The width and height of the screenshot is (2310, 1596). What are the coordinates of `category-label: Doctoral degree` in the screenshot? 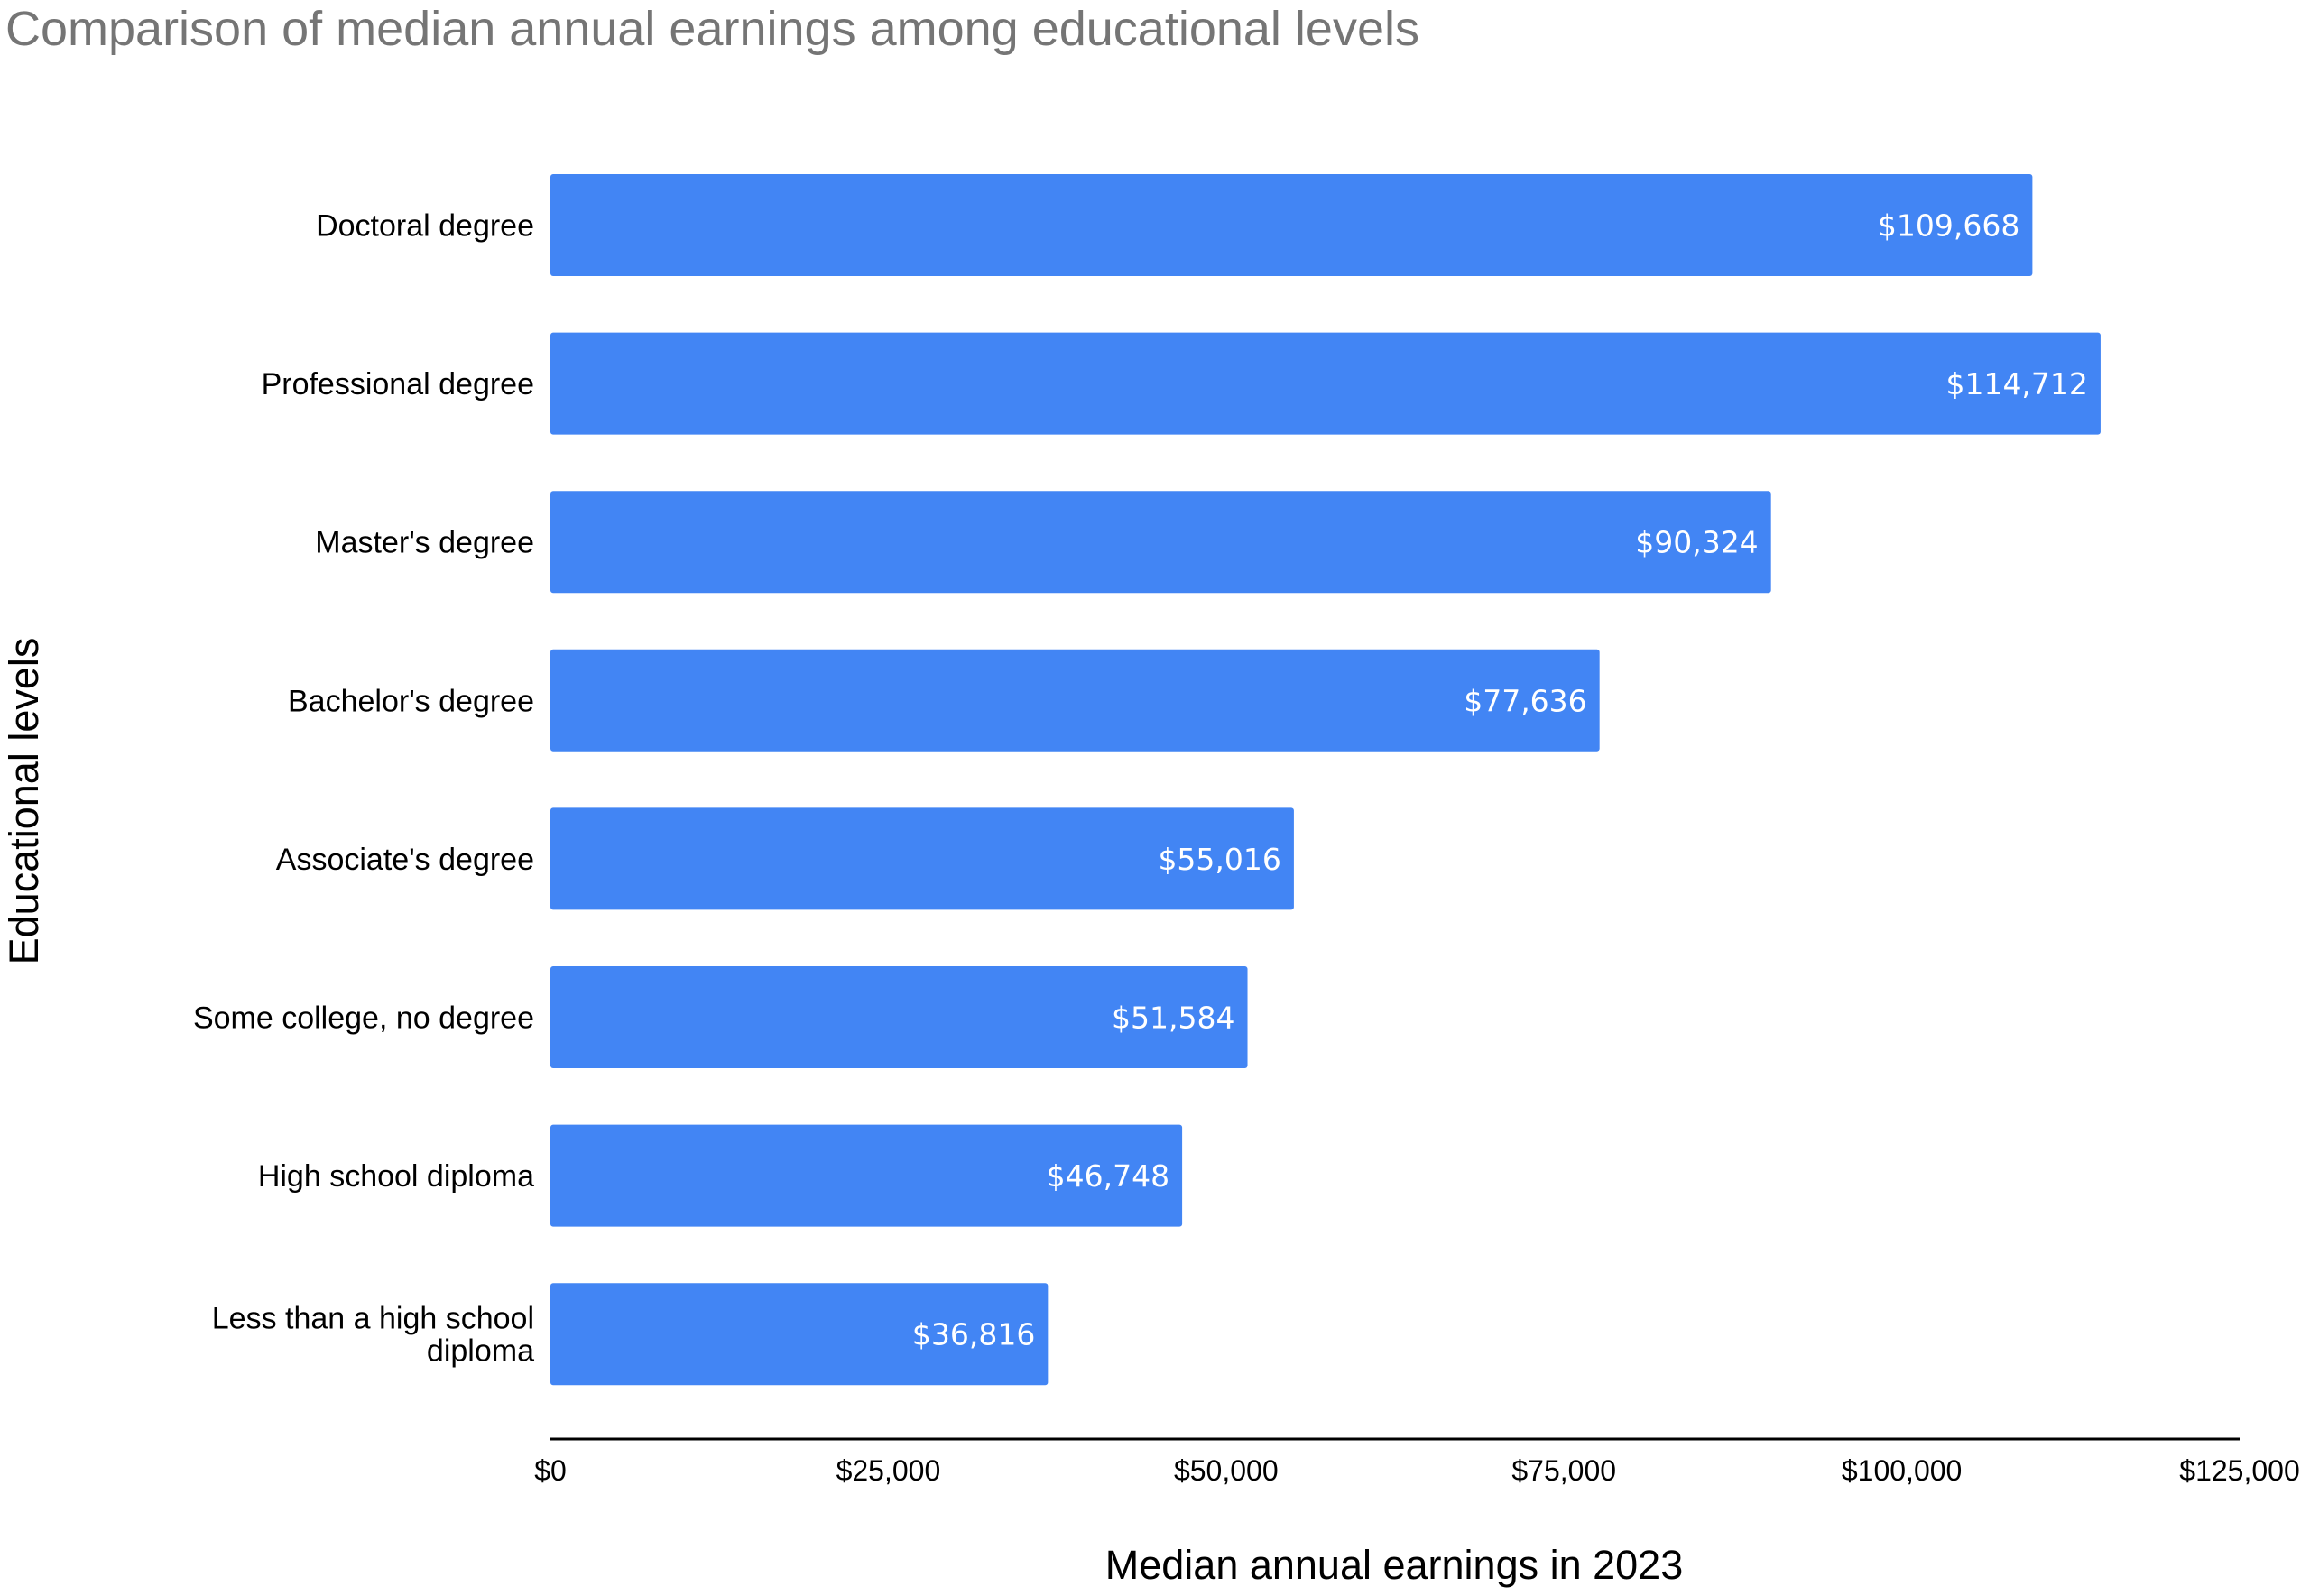 It's located at (425, 226).